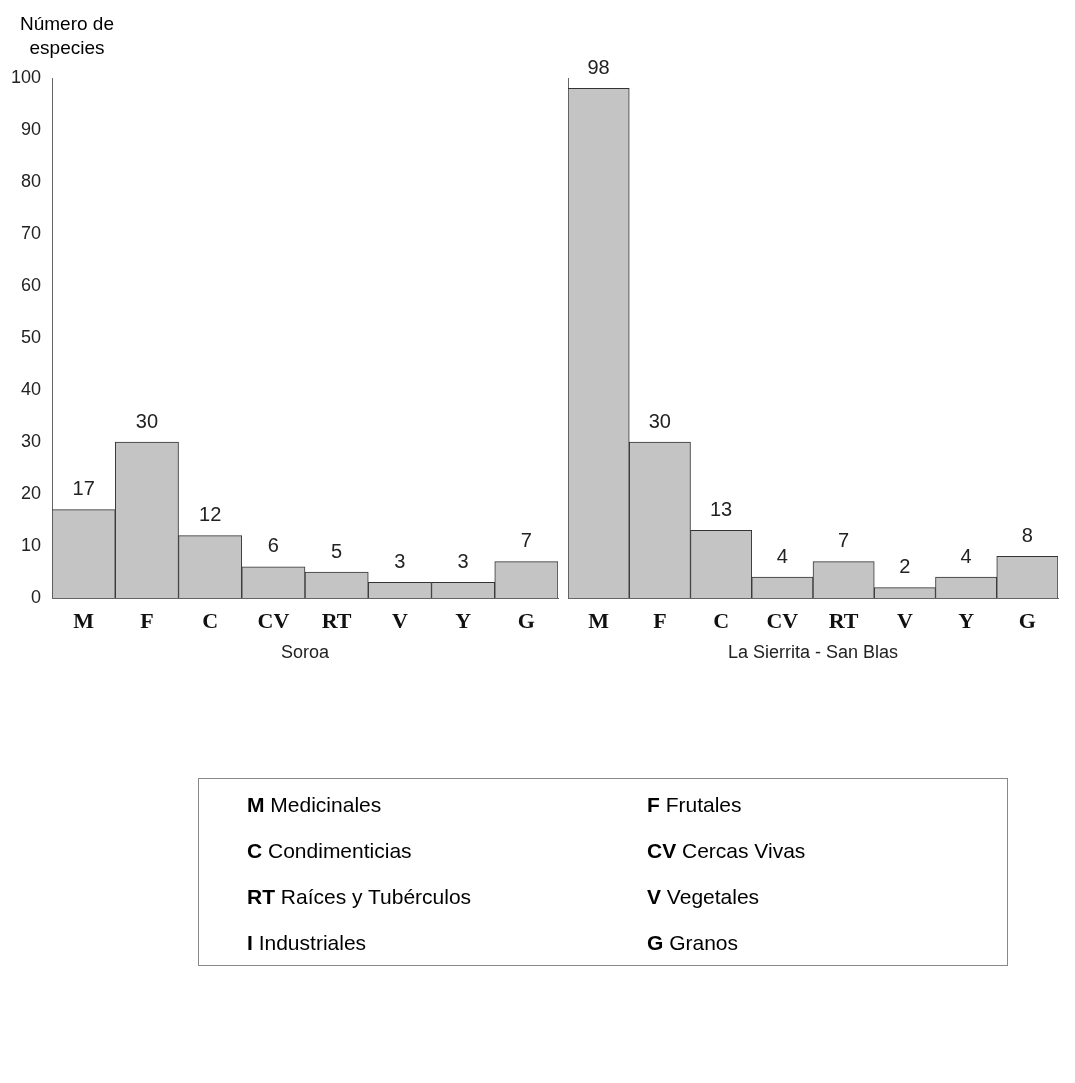 This screenshot has width=1075, height=1083. Describe the element at coordinates (905, 566) in the screenshot. I see `data-label: 2` at that location.